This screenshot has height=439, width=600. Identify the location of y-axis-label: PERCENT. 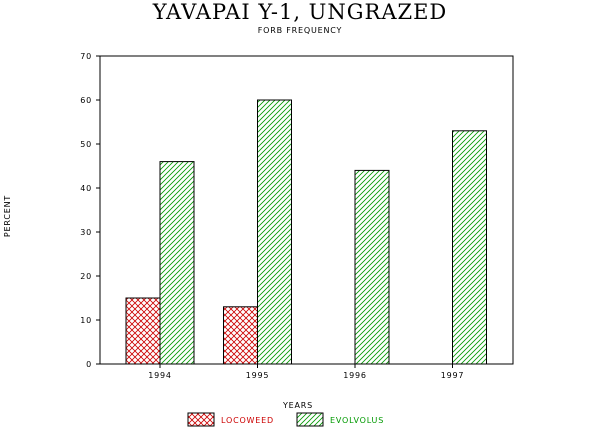
(7, 216).